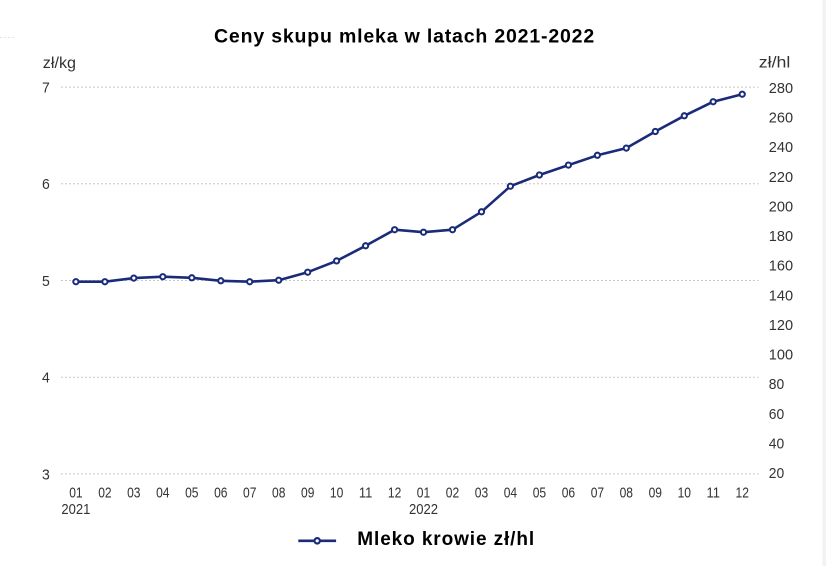 This screenshot has height=571, width=826. Describe the element at coordinates (404, 37) in the screenshot. I see `svg-text:Ceny skupu mleka w latach 2021: Ceny skupu mleka w latach 2021-2022` at that location.